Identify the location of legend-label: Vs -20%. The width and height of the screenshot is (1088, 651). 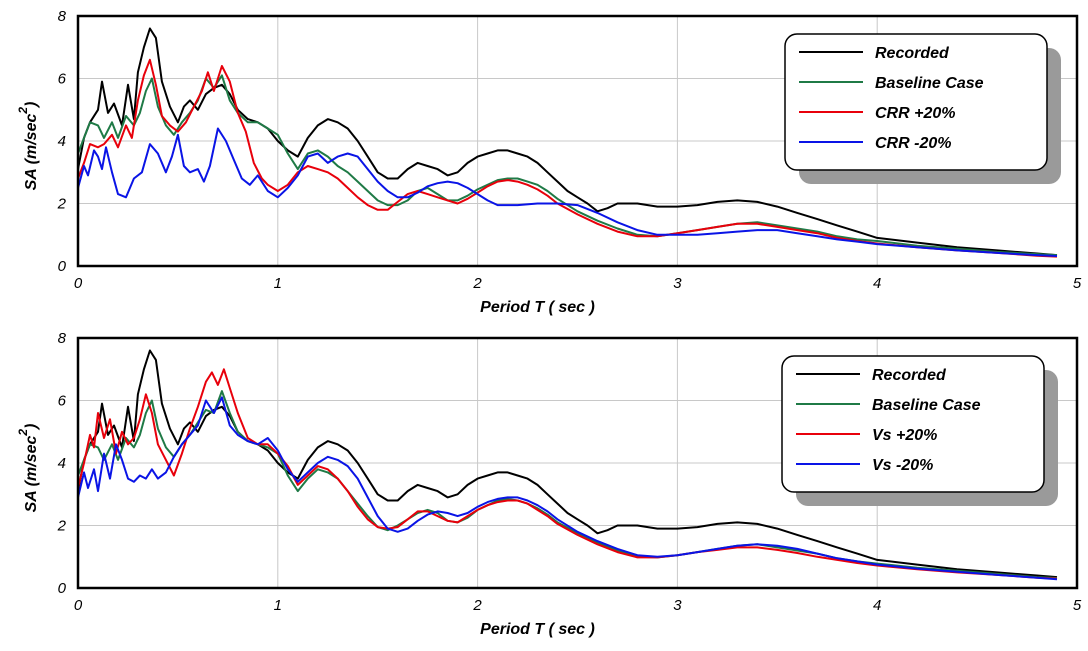
(902, 465).